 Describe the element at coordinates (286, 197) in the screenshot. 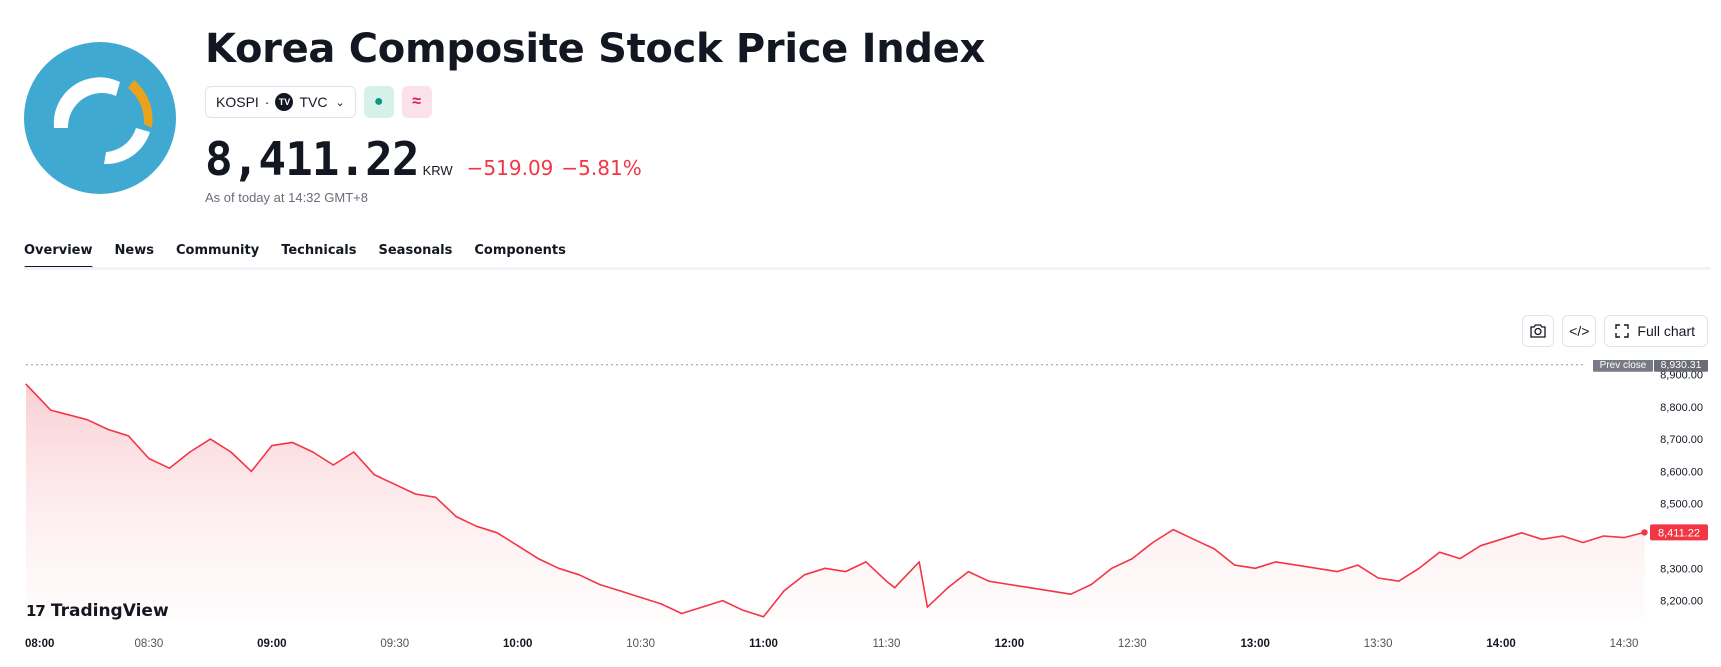

I see `quote-timestamp: As of today at 14:32 GMT+8` at that location.